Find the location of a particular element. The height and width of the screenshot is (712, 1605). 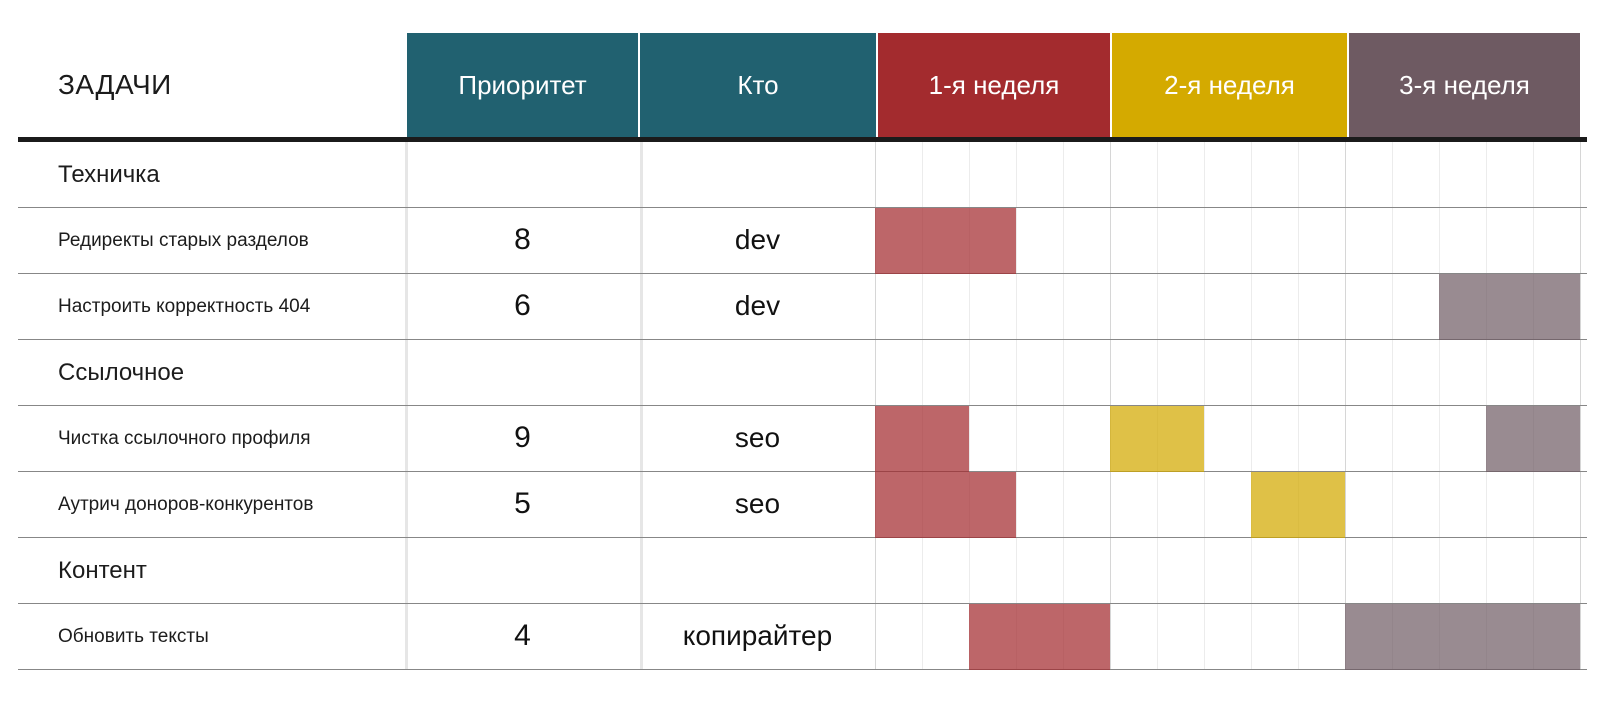

table-row: Редиректы старых разделов 8 dev is located at coordinates (802, 241).